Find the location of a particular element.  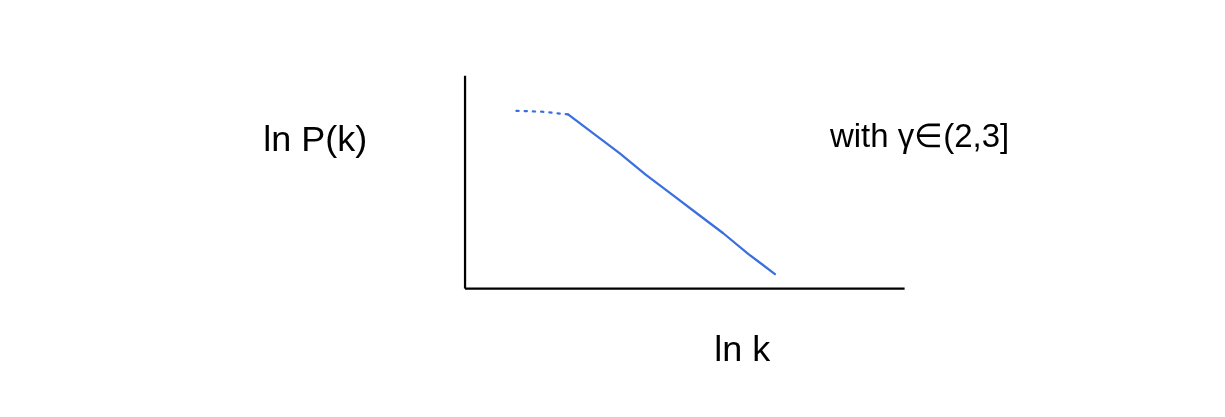

annotation: with γ∈(2,3] is located at coordinates (919, 135).